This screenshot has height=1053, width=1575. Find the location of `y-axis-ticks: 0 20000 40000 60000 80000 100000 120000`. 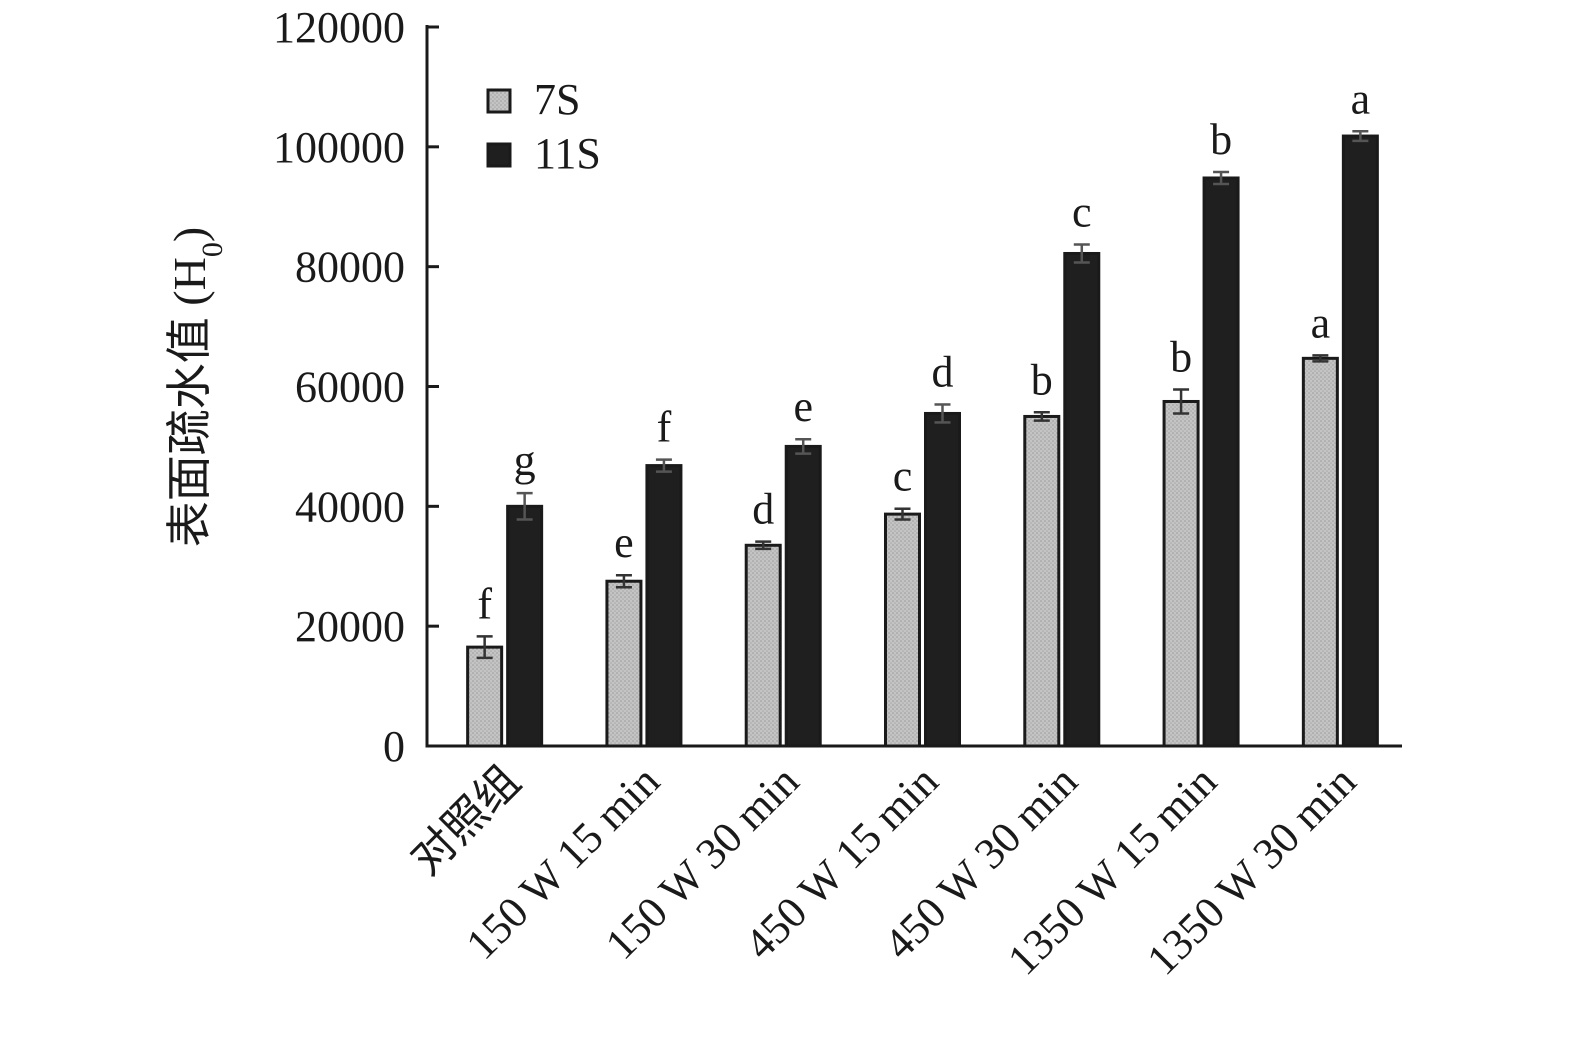

y-axis-ticks: 0 20000 40000 60000 80000 100000 120000 is located at coordinates (356, 387).